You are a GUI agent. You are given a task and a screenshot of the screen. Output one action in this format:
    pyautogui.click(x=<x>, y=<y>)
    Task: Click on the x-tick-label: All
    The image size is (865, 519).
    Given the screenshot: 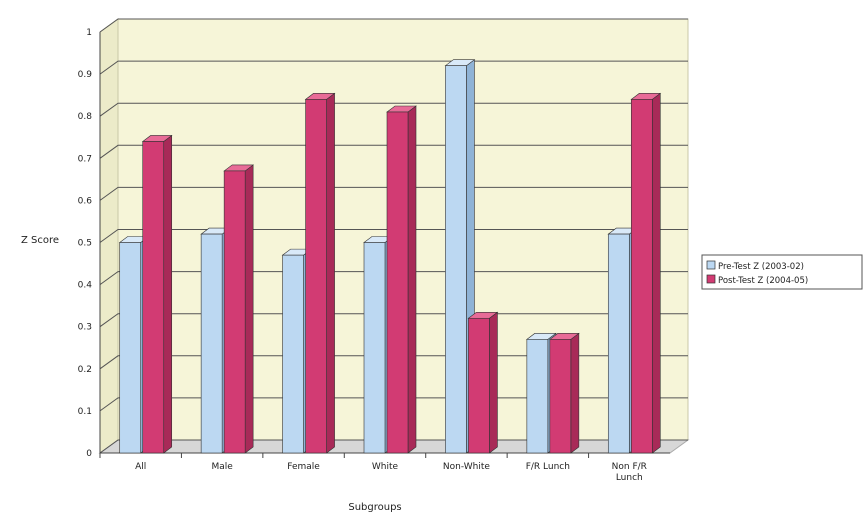 What is the action you would take?
    pyautogui.click(x=140, y=467)
    